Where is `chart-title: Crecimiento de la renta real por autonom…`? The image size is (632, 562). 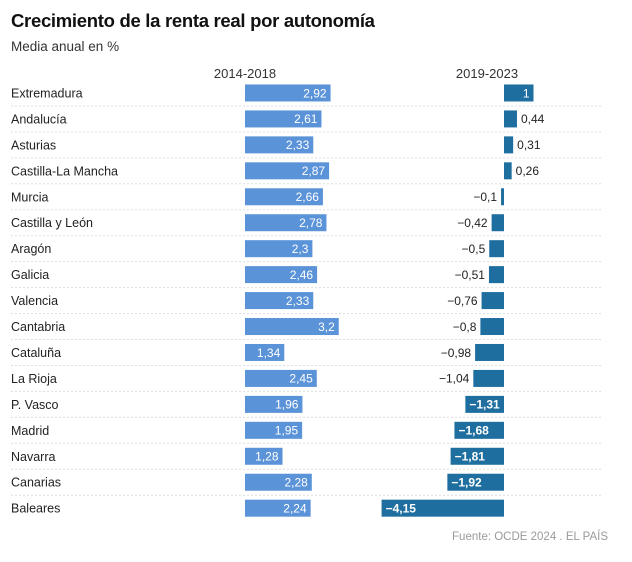
chart-title: Crecimiento de la renta real por autonom… is located at coordinates (193, 20).